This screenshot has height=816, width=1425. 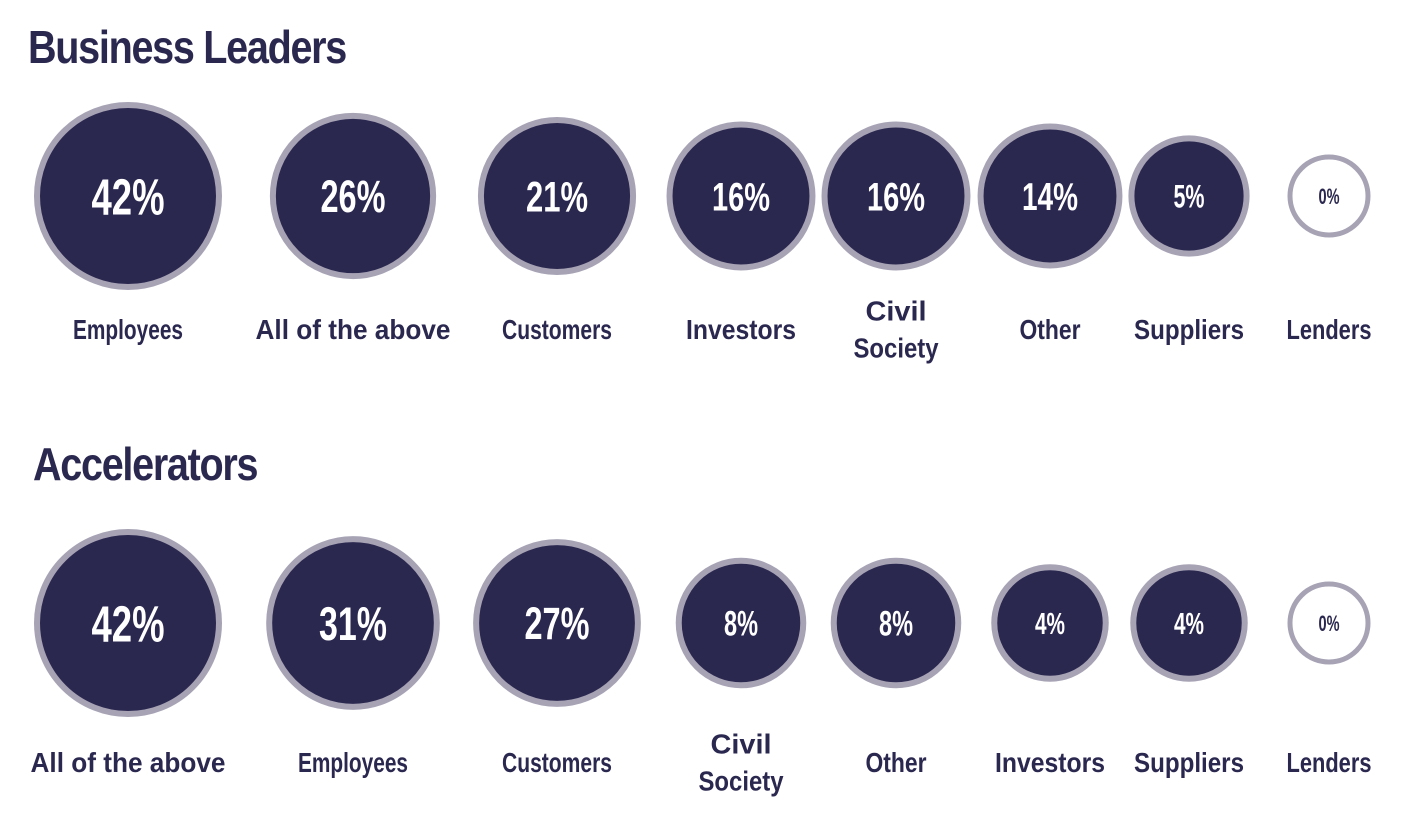 I want to click on value-label-business-leaders-6: 14%, so click(x=1050, y=197).